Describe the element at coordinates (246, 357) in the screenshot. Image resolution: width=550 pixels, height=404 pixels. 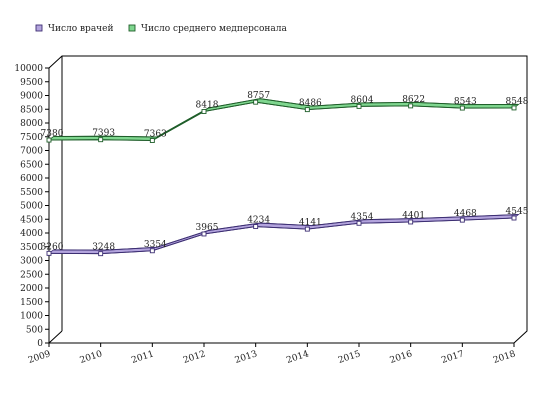
I see `x-tick-label: 2013` at that location.